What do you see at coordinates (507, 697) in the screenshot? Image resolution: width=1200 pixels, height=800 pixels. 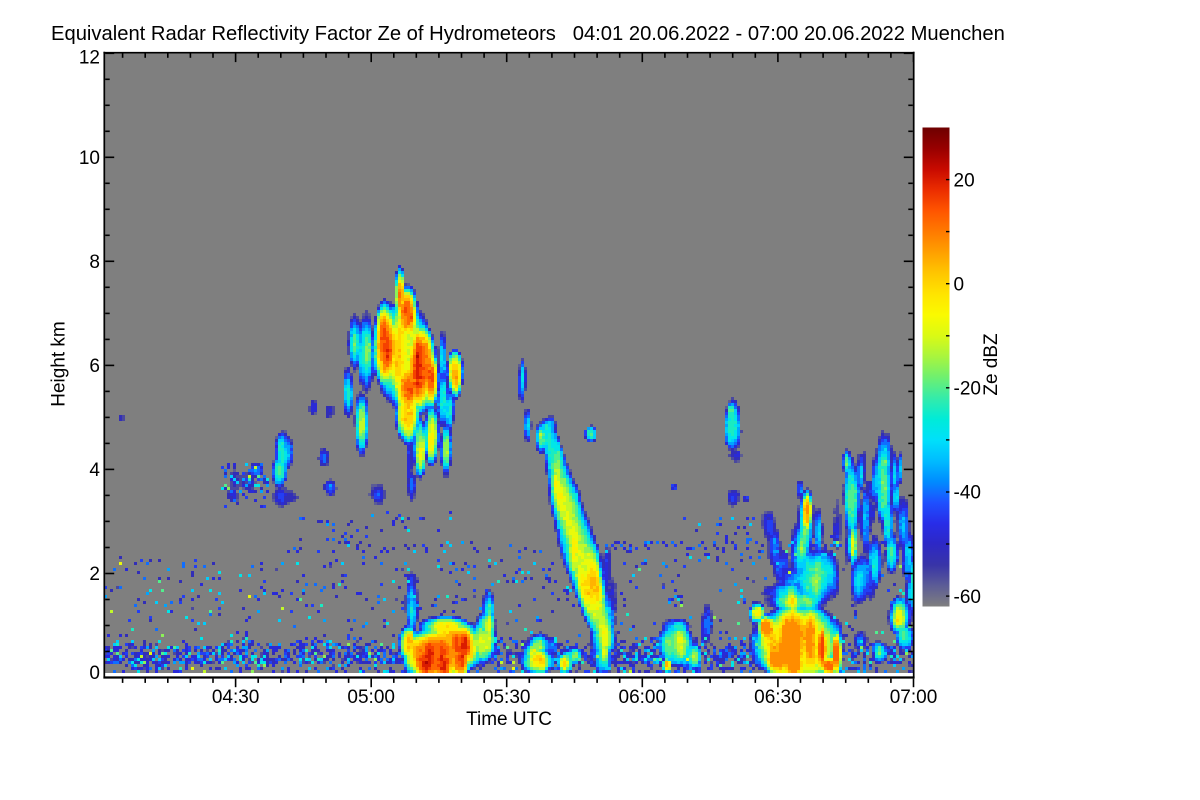 I see `svg-text: 05:30` at bounding box center [507, 697].